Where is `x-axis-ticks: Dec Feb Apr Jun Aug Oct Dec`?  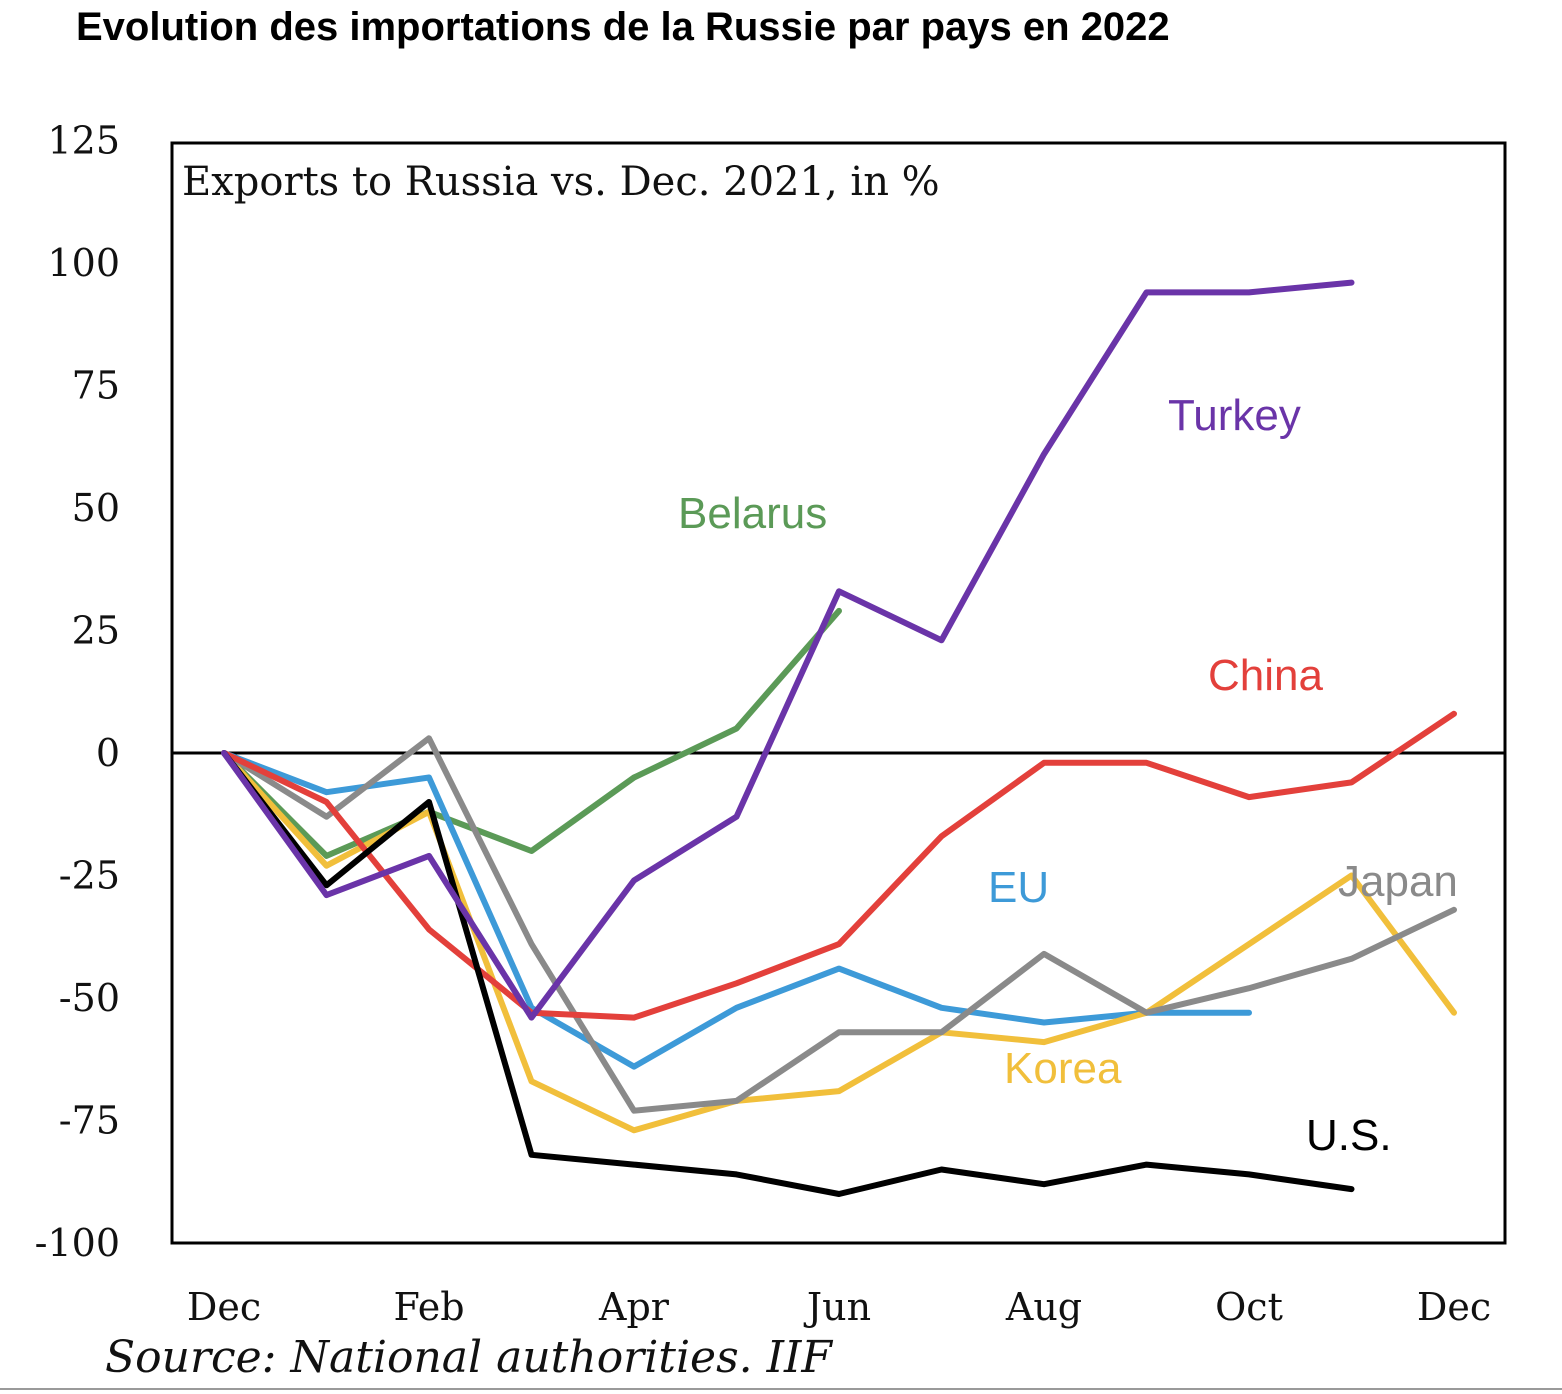 x-axis-ticks: Dec Feb Apr Jun Aug Oct Dec is located at coordinates (839, 1307).